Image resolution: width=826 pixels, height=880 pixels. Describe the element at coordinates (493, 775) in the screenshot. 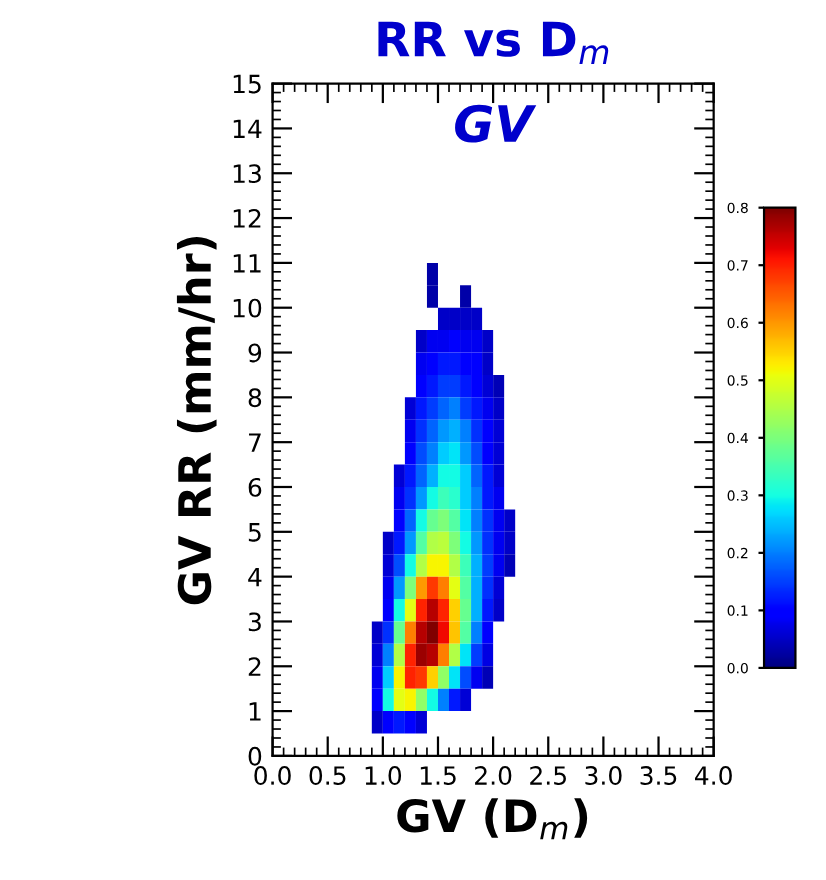

I see `x-tick-label: 2.0` at that location.